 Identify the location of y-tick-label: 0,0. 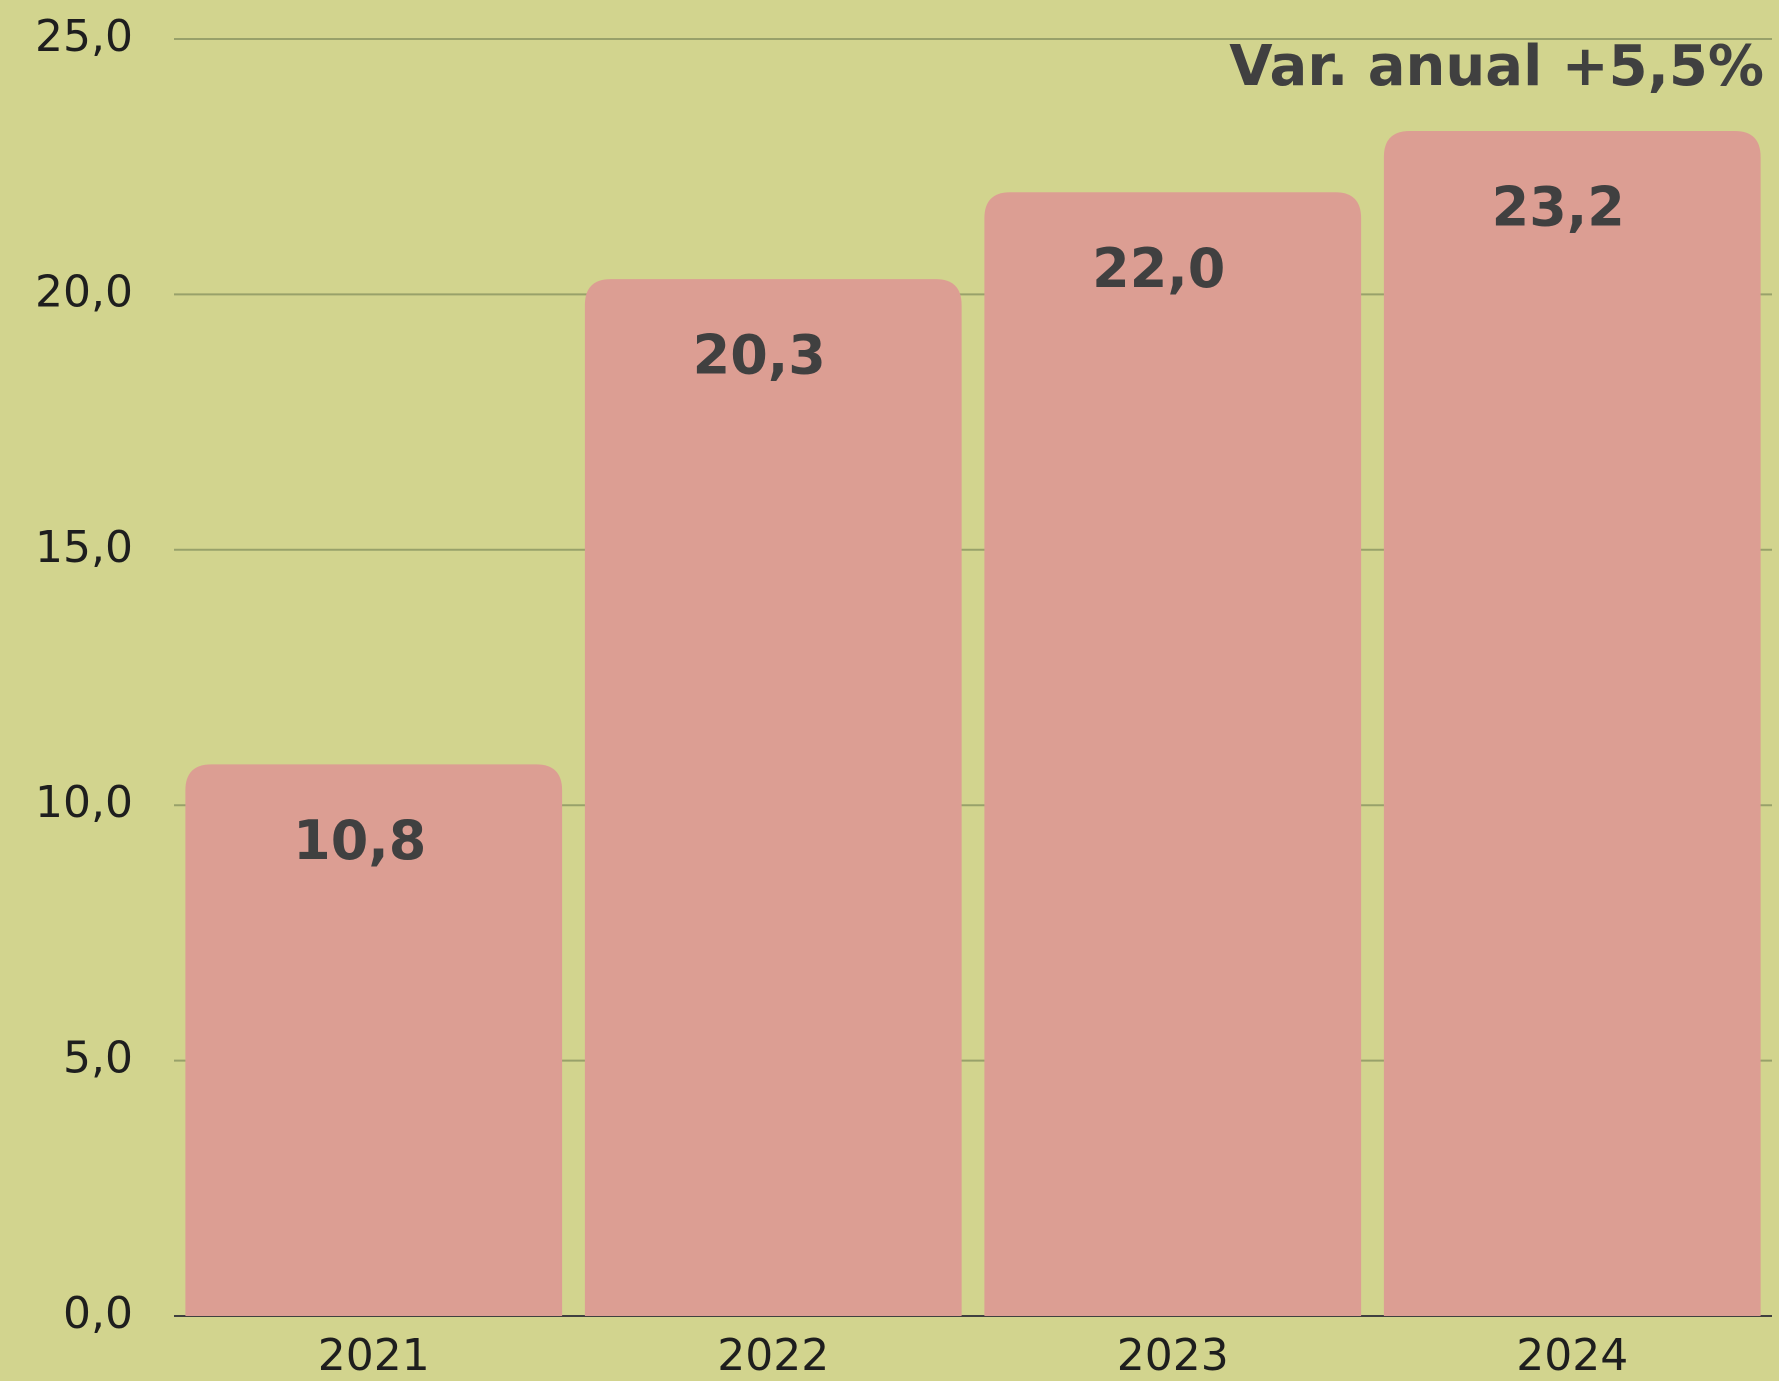
(98, 1313).